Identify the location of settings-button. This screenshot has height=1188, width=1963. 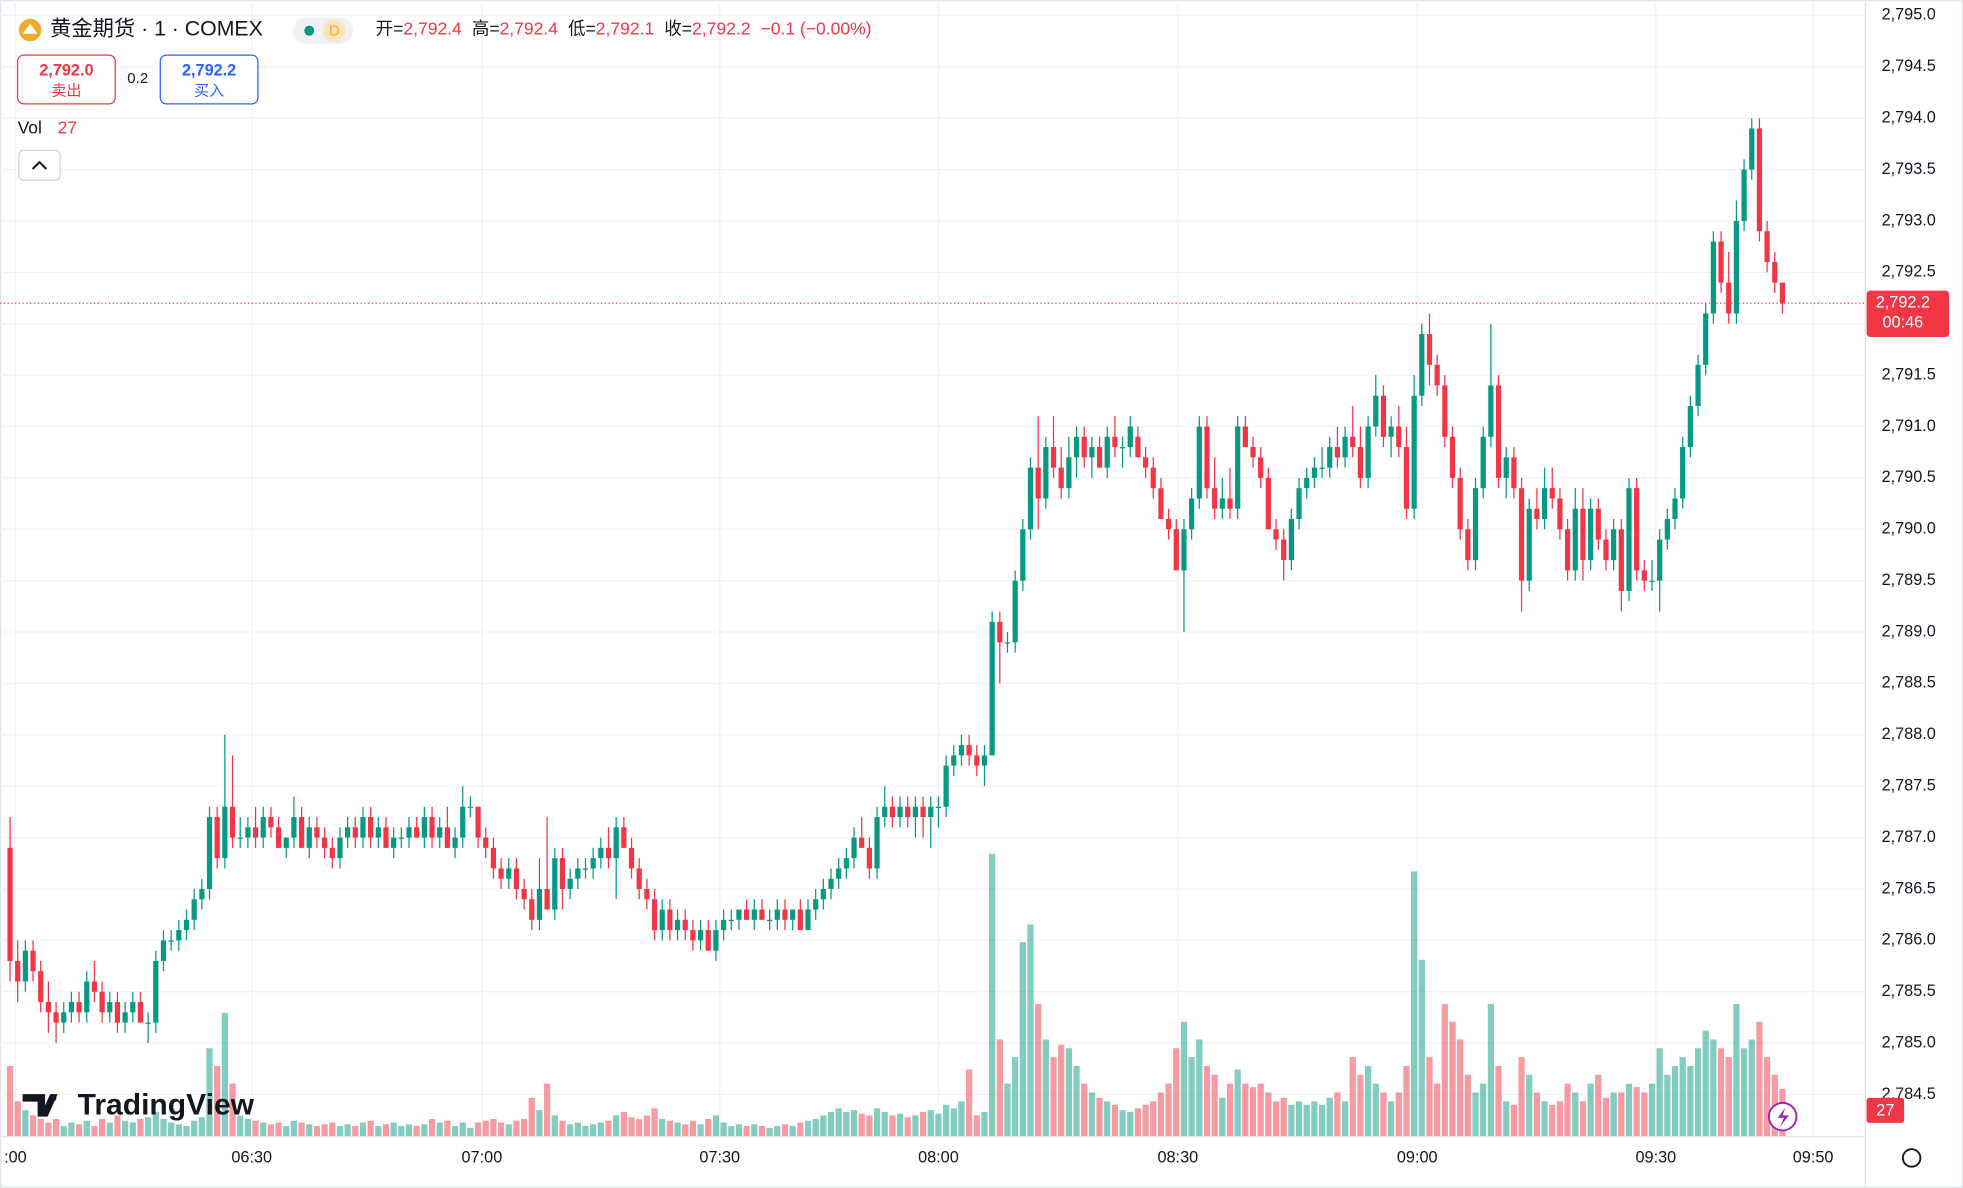
(1911, 1158).